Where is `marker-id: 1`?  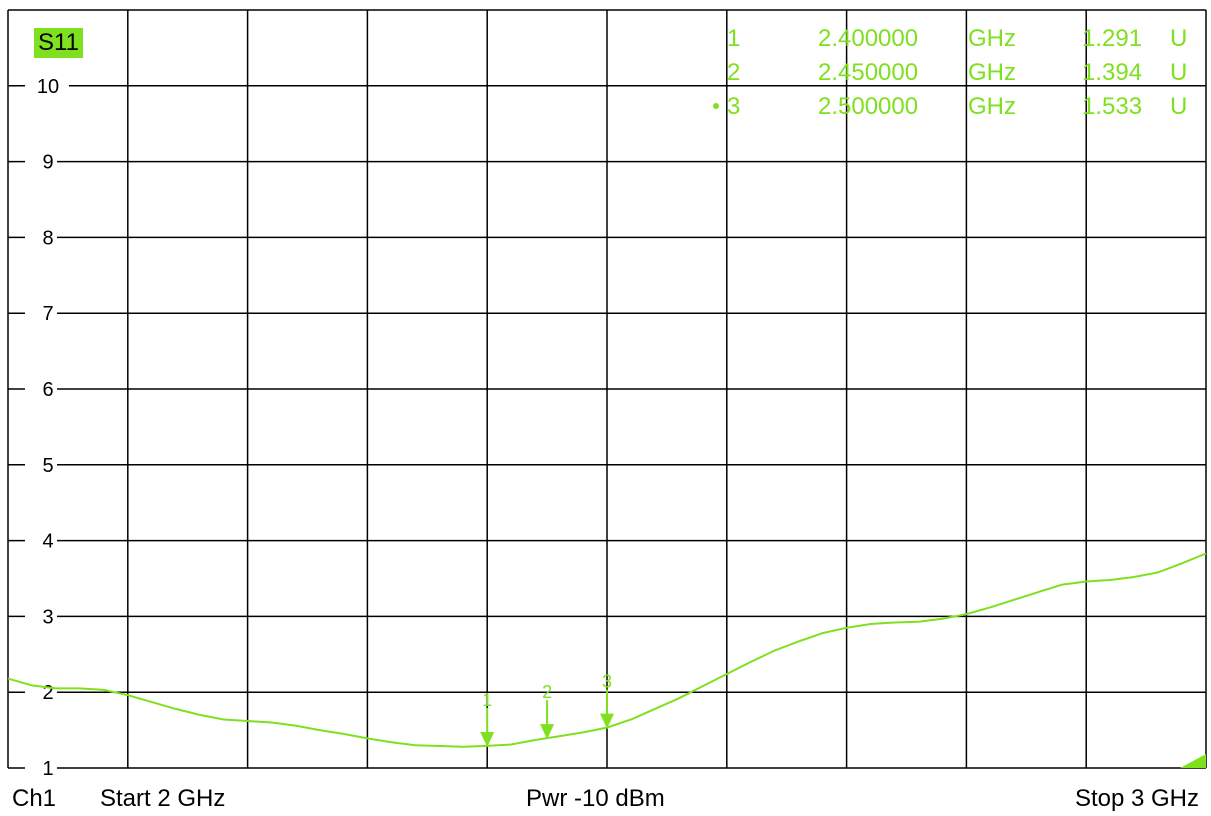
marker-id: 1 is located at coordinates (733, 38).